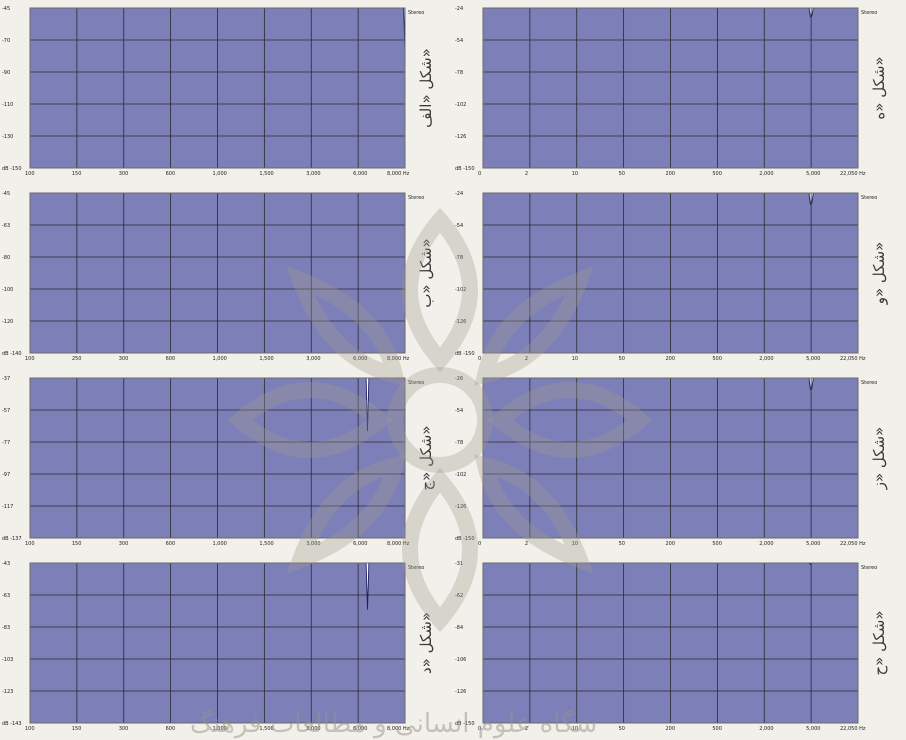 The height and width of the screenshot is (740, 906). What do you see at coordinates (6, 258) in the screenshot?
I see `y-tick-label: -80` at bounding box center [6, 258].